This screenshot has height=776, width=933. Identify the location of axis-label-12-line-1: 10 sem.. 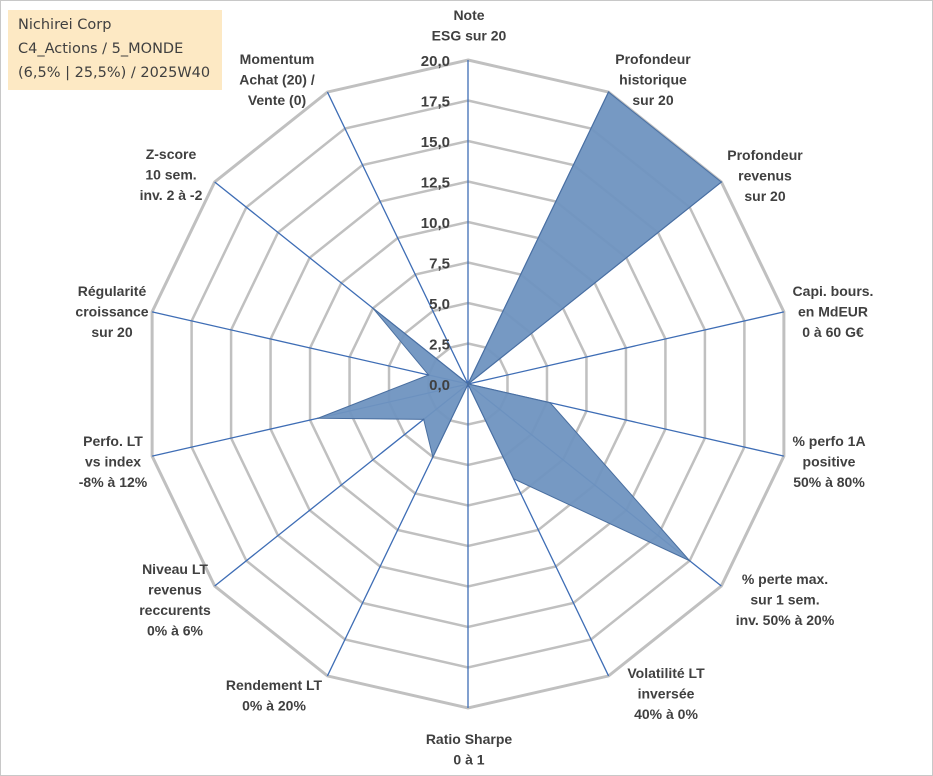
(170, 175).